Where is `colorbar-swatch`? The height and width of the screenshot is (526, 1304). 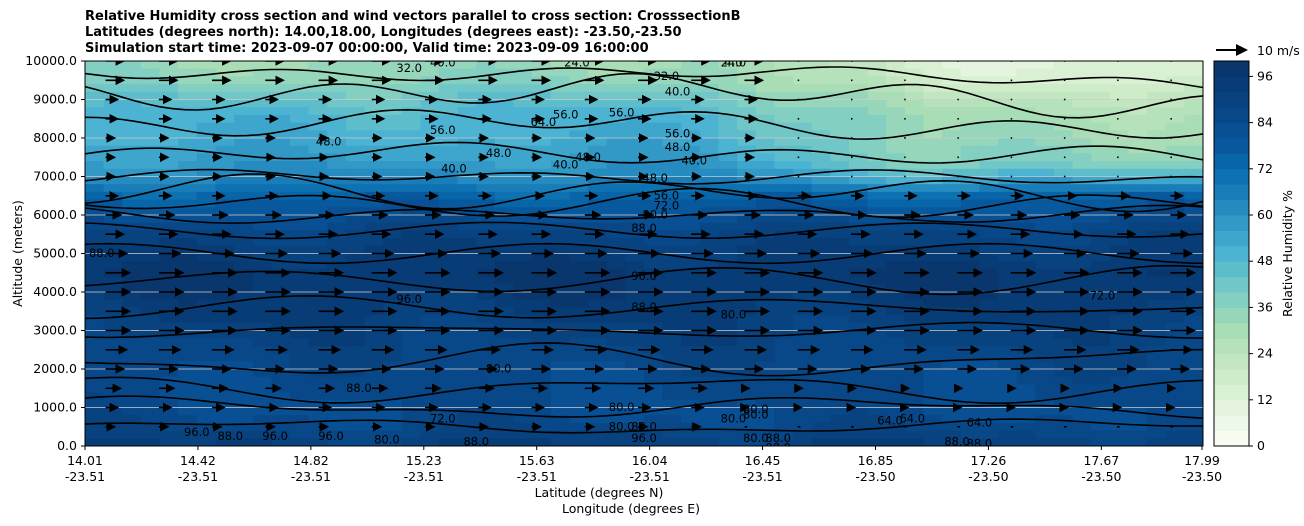
colorbar-swatch is located at coordinates (1231, 392).